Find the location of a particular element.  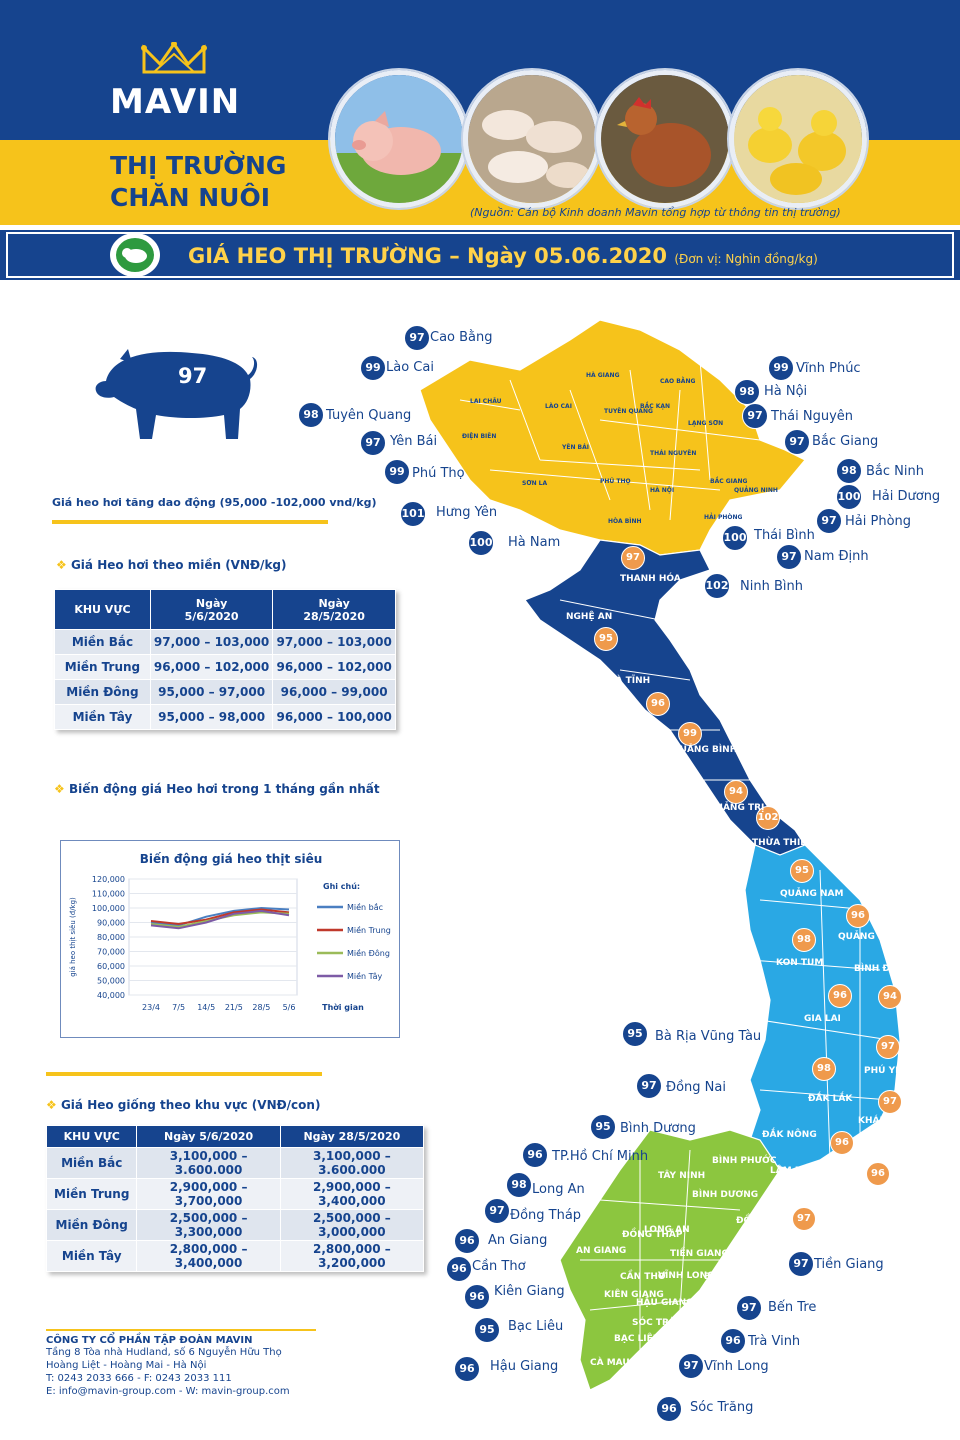

section-breed-heading: ❖ Giá Heo giống theo khu vực (VNĐ/con) is located at coordinates (183, 1105).